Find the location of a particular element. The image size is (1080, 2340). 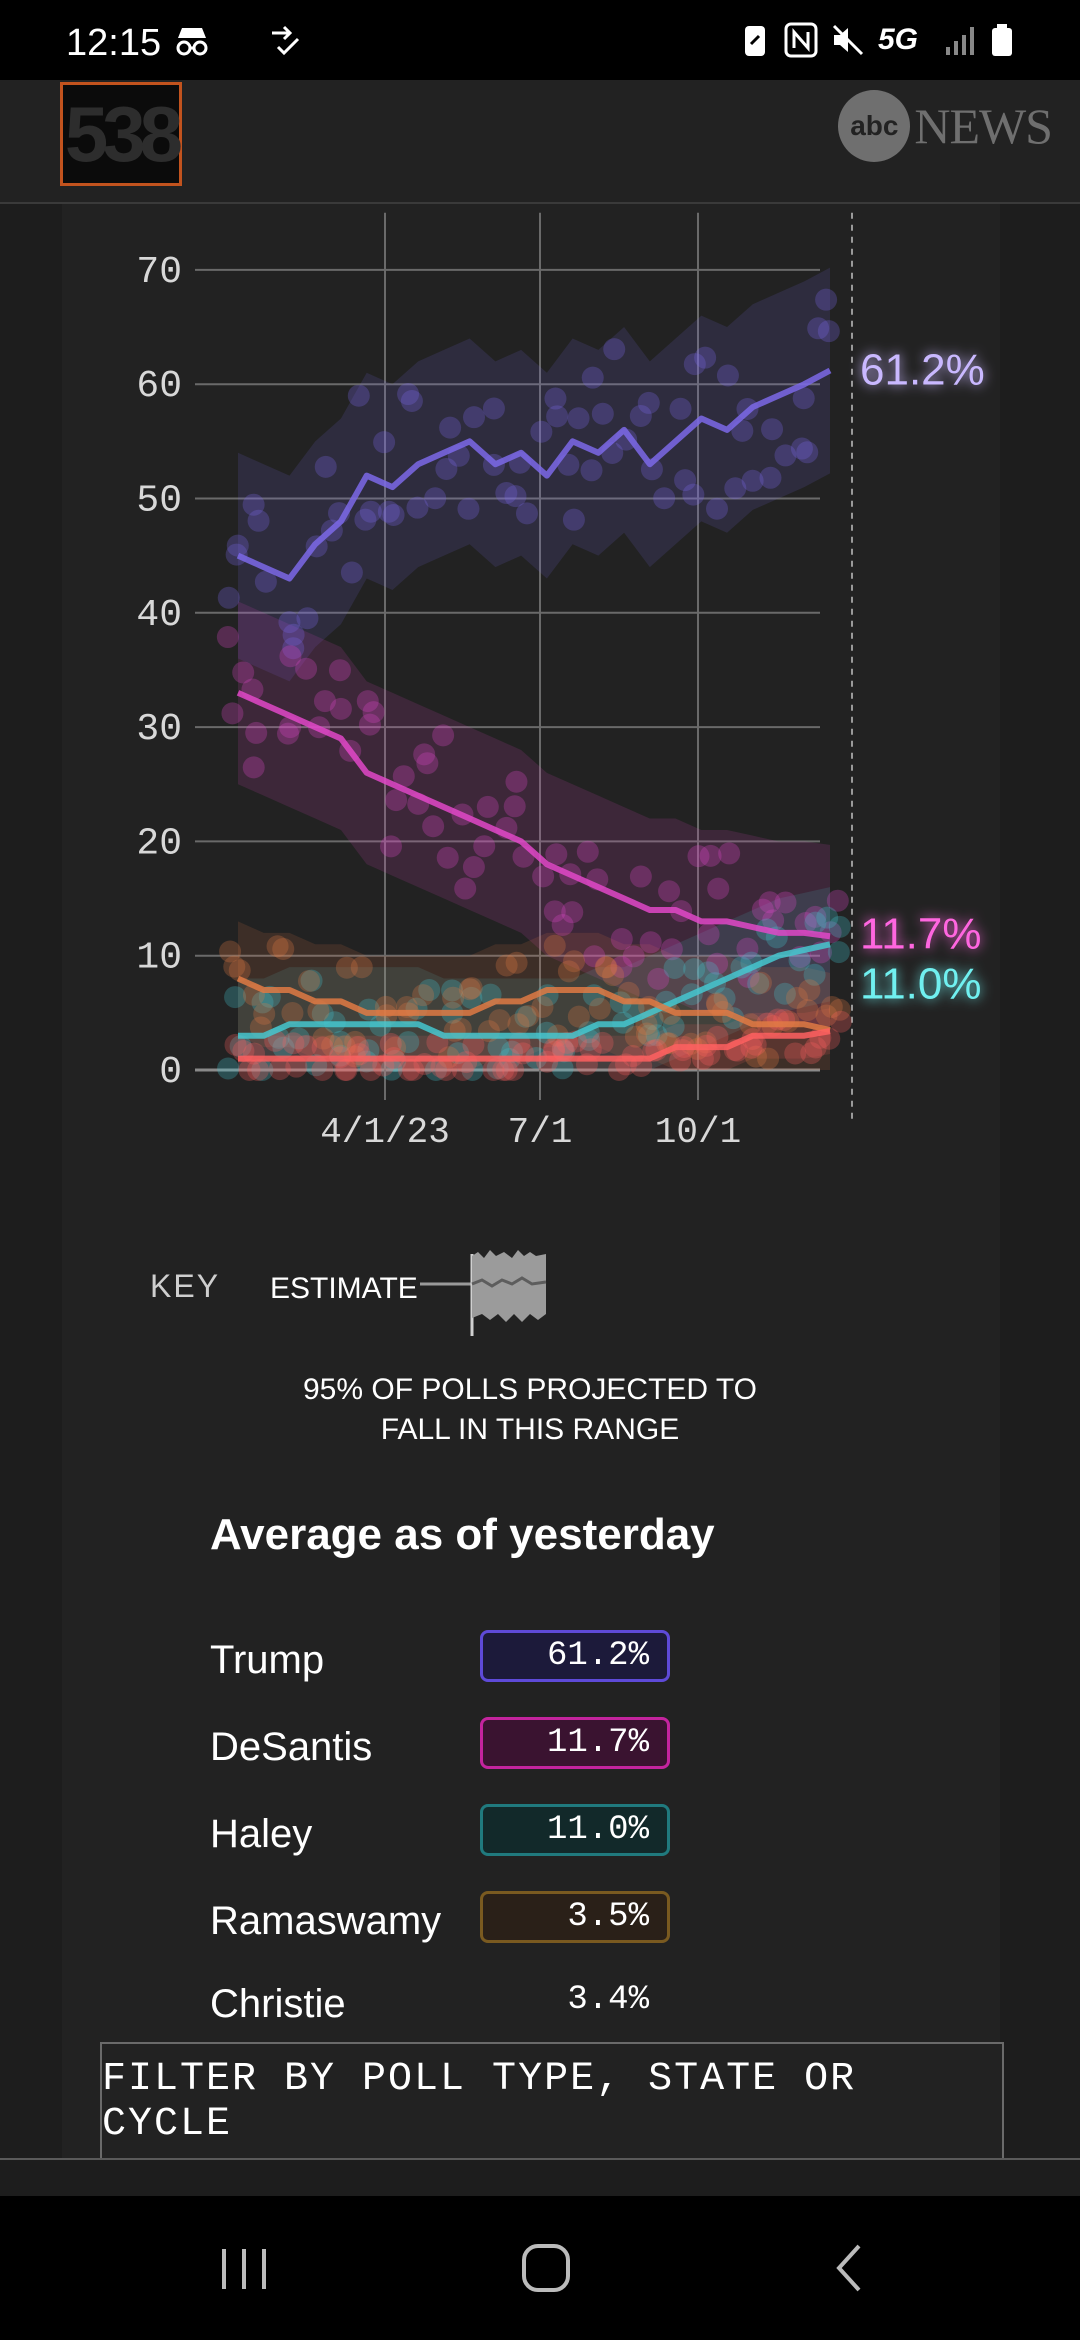

page-bottom-strip is located at coordinates (540, 2178).